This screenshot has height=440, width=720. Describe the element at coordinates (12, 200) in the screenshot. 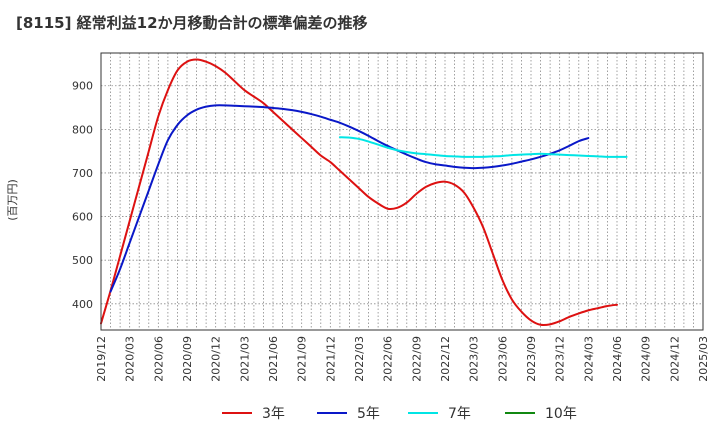

I see `y-axis-label: (百万円)` at that location.